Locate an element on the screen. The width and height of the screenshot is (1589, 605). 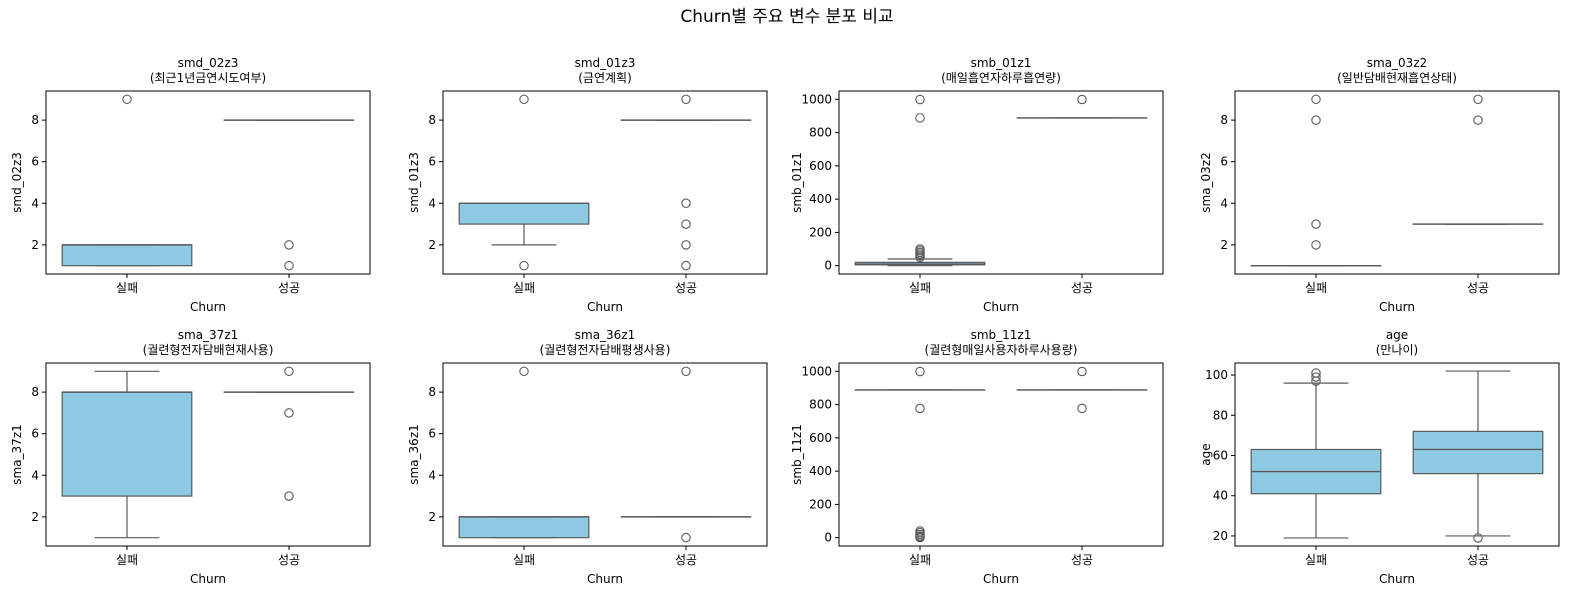
y-axis-label: sma_03z2 is located at coordinates (1206, 182).